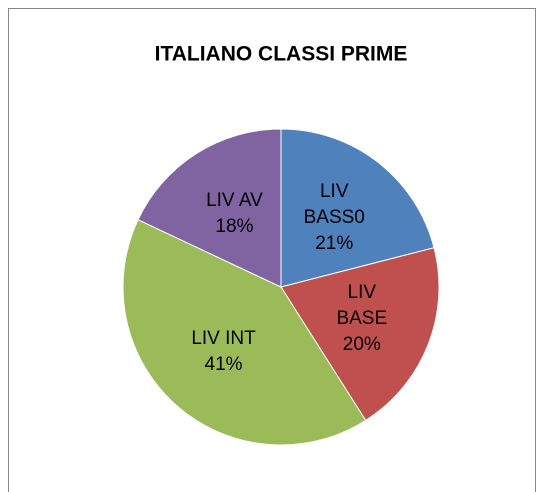 Image resolution: width=544 pixels, height=492 pixels. What do you see at coordinates (281, 54) in the screenshot?
I see `chart-title: ITALIANO CLASSI PRIME` at bounding box center [281, 54].